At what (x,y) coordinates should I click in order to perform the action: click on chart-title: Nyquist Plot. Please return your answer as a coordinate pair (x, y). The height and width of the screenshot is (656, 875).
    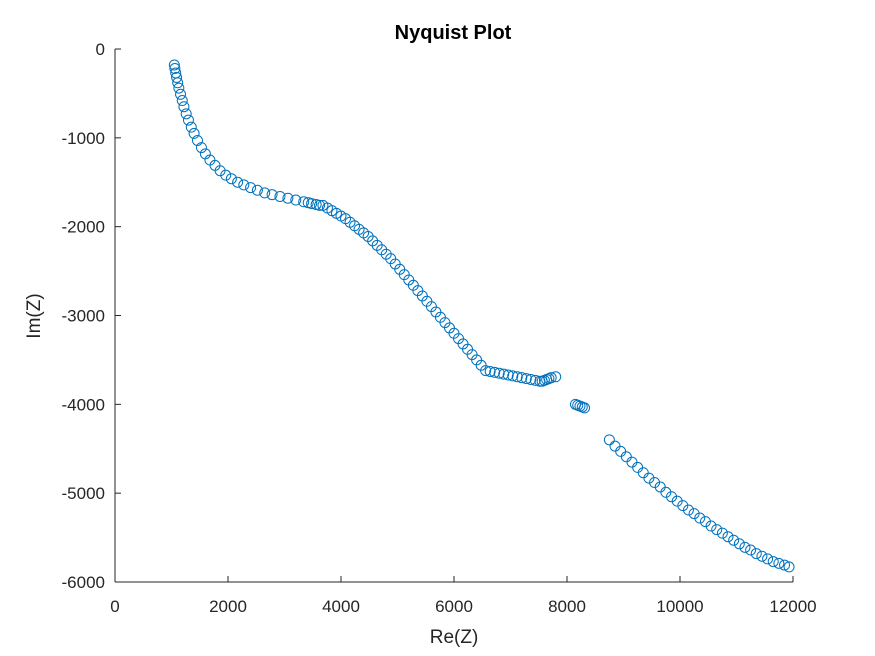
    Looking at the image, I should click on (453, 33).